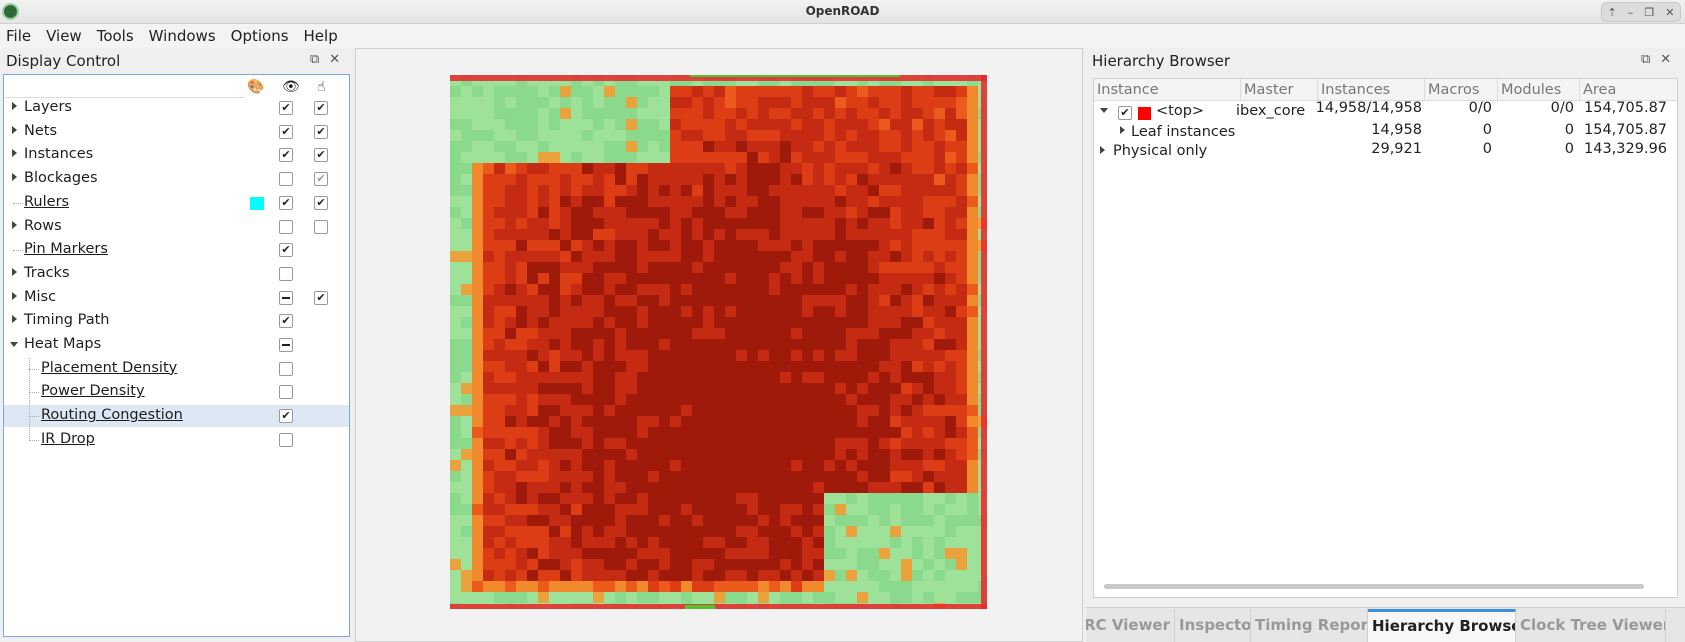 The width and height of the screenshot is (1685, 642). I want to click on menu-file: File, so click(19, 36).